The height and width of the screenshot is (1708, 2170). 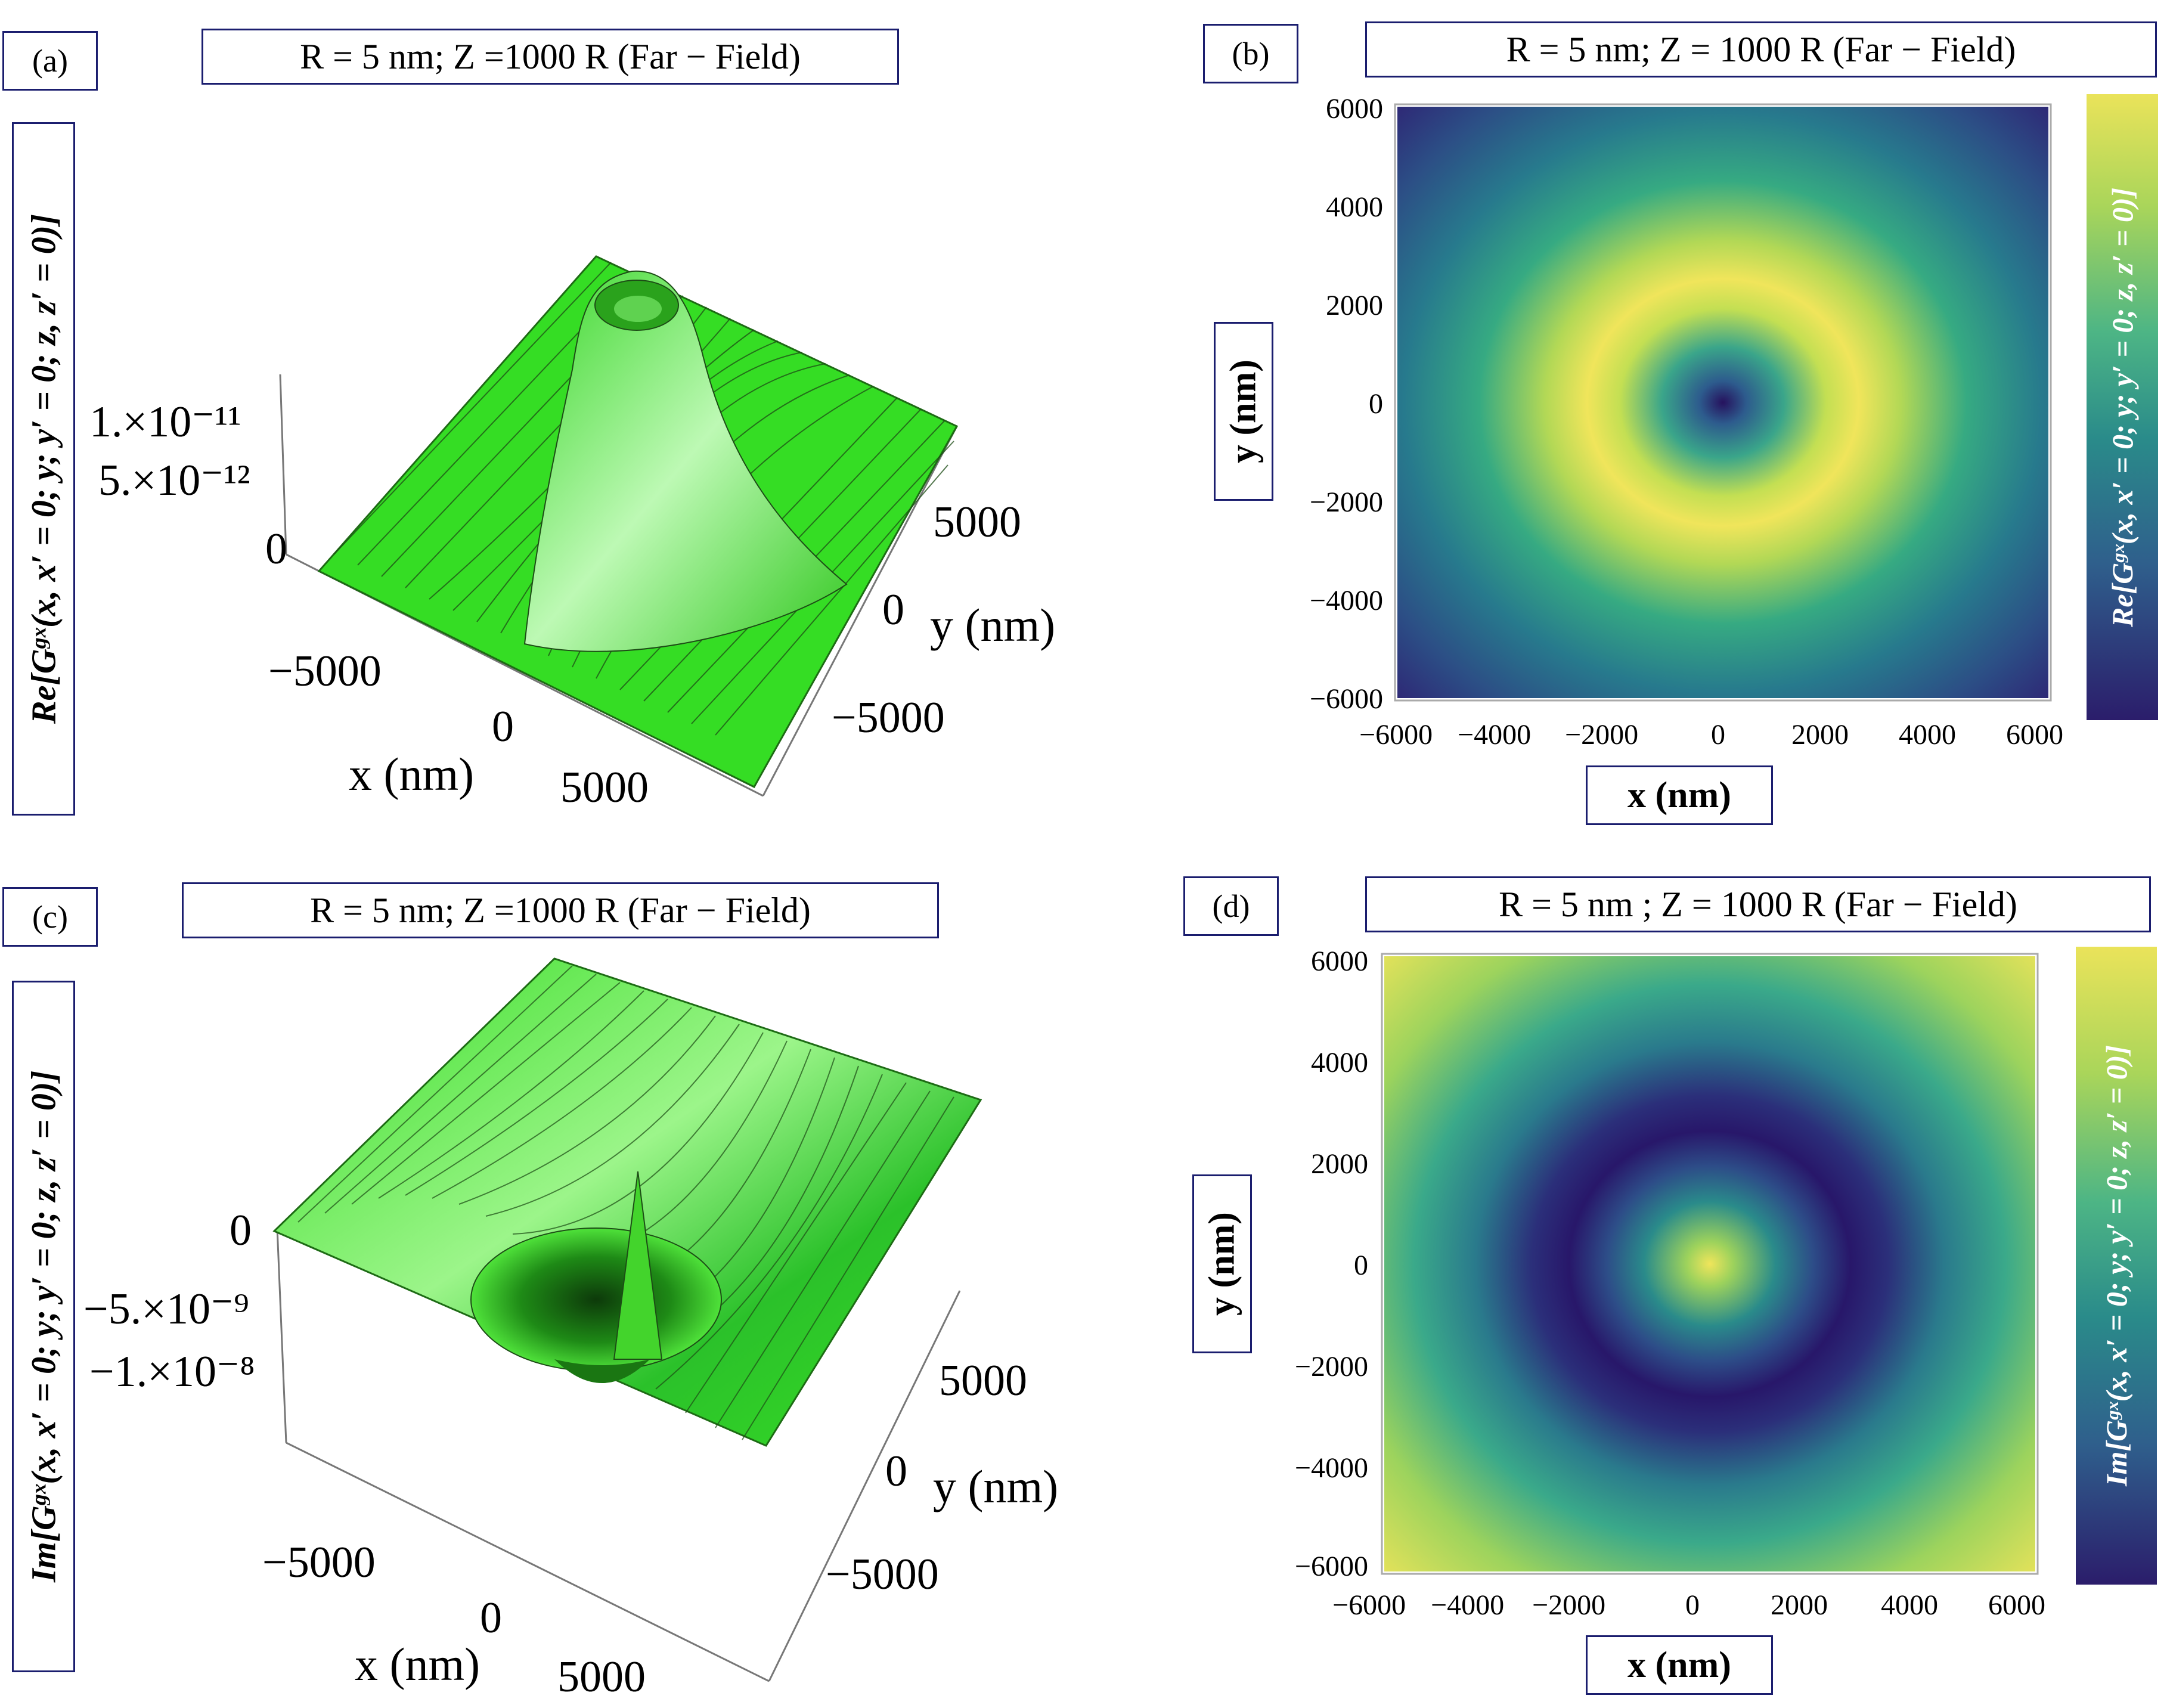 What do you see at coordinates (550, 57) in the screenshot?
I see `panel-a-title: R = 5 nm; Z =1000 R (Far − Field)` at bounding box center [550, 57].